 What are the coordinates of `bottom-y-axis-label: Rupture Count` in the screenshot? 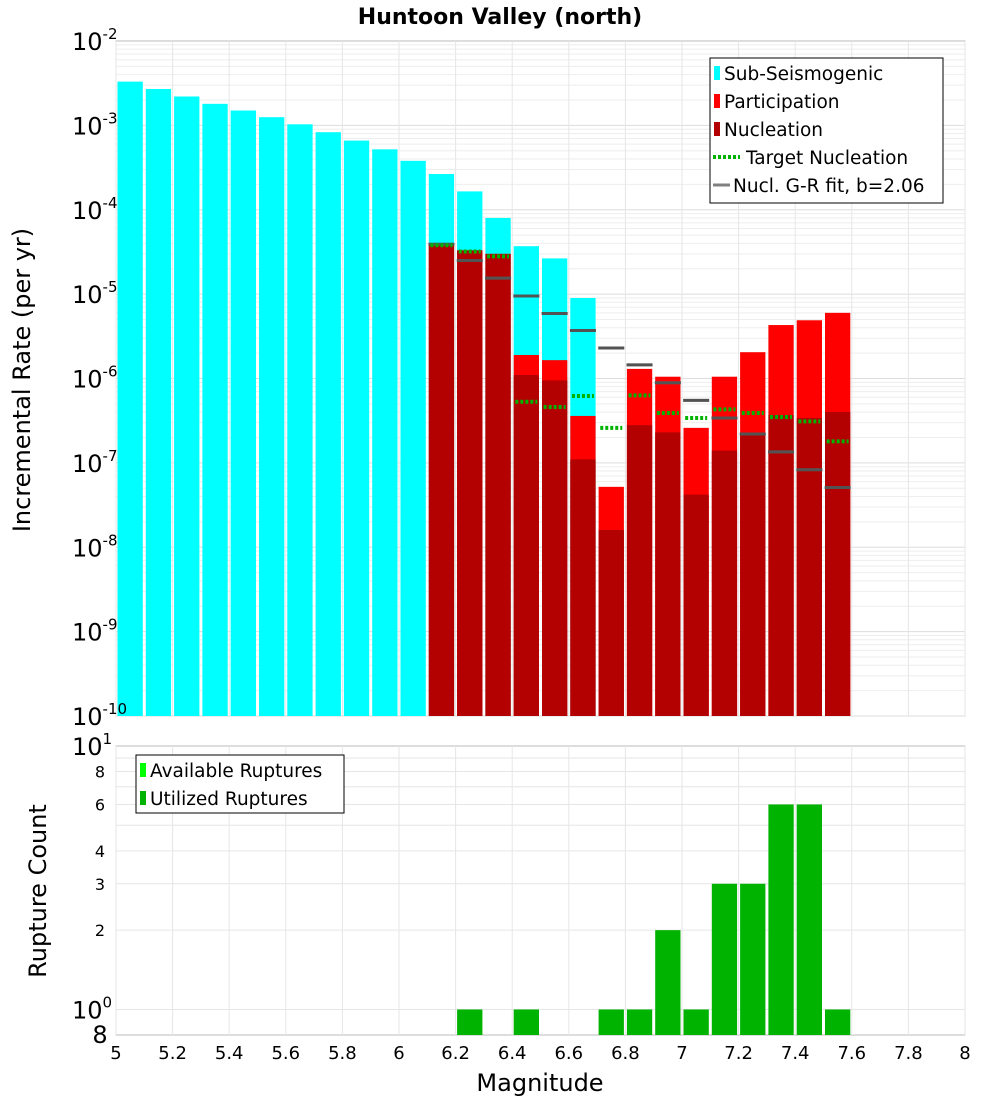 It's located at (38, 891).